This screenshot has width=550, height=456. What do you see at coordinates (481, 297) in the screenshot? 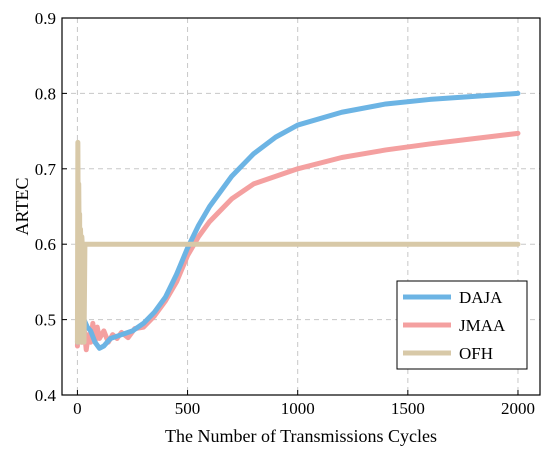
I see `legend-label-daja: DAJA` at bounding box center [481, 297].